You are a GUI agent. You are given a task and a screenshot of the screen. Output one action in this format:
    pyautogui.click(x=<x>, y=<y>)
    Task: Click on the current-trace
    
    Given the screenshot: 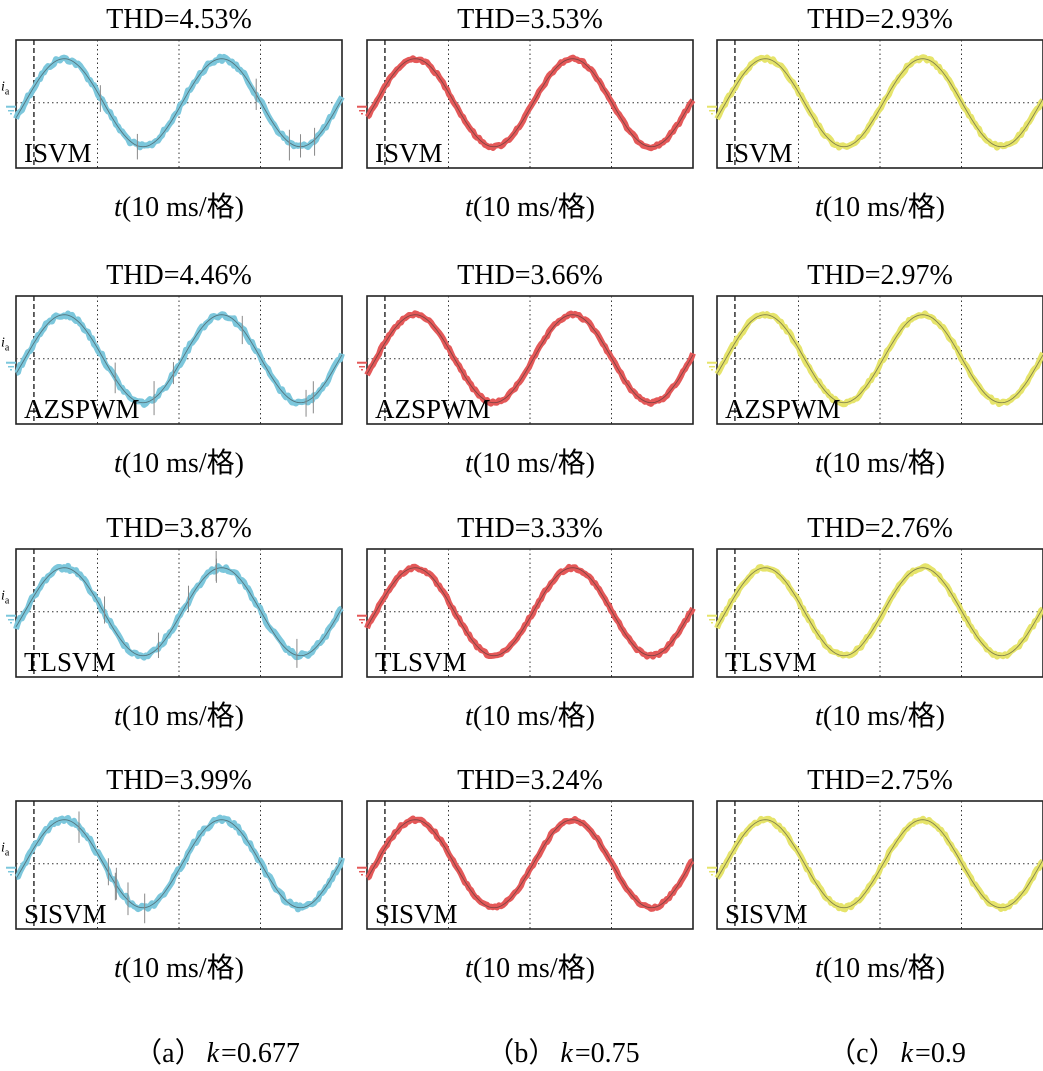 What is the action you would take?
    pyautogui.click(x=178, y=611)
    